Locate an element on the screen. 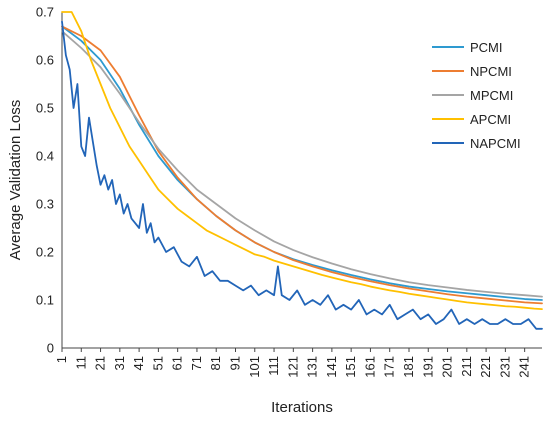 The height and width of the screenshot is (421, 550). y-axis-title: Average Validation Loss is located at coordinates (15, 180).